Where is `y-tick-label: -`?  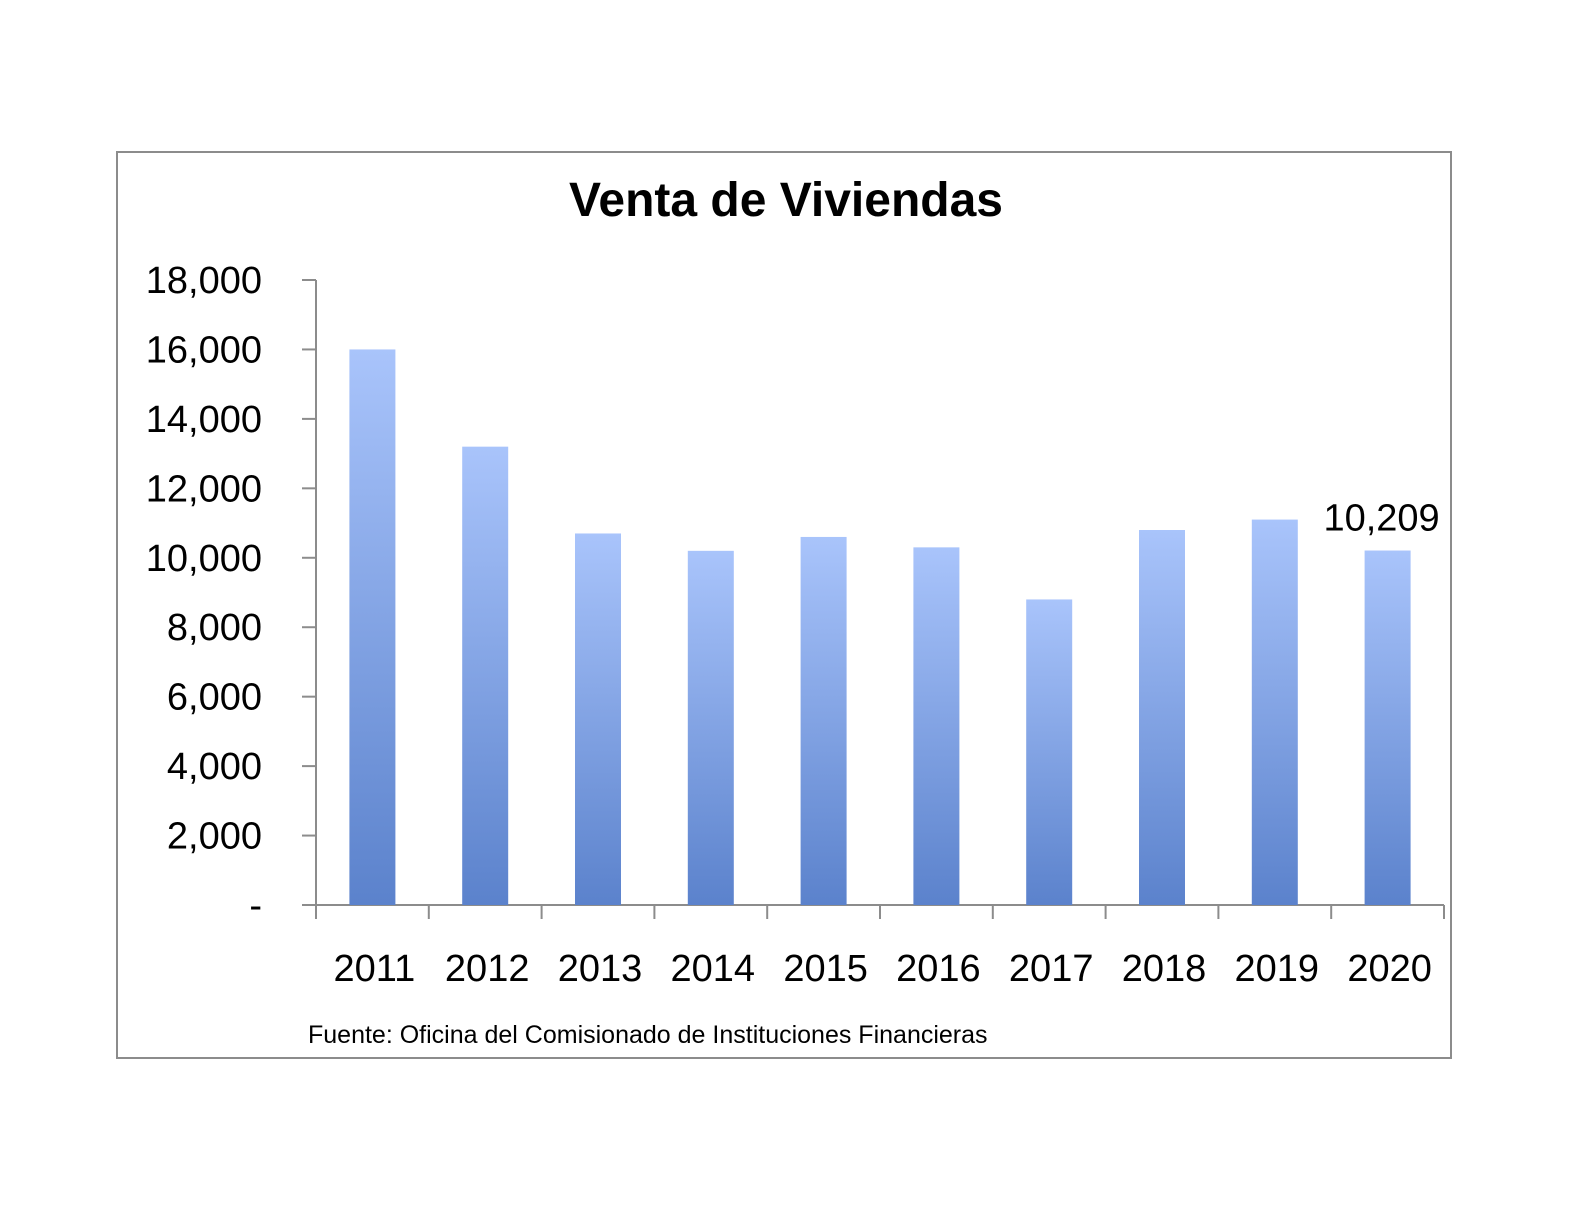
y-tick-label: - is located at coordinates (255, 906).